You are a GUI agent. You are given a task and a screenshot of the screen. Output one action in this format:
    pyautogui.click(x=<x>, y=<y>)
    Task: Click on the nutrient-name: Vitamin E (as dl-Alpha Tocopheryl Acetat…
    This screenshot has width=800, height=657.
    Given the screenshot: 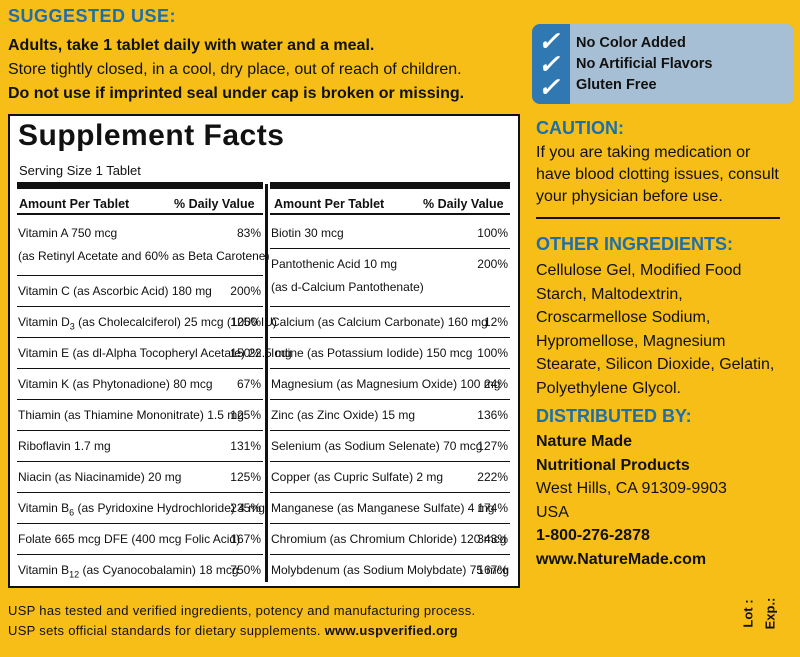 What is the action you would take?
    pyautogui.click(x=155, y=353)
    